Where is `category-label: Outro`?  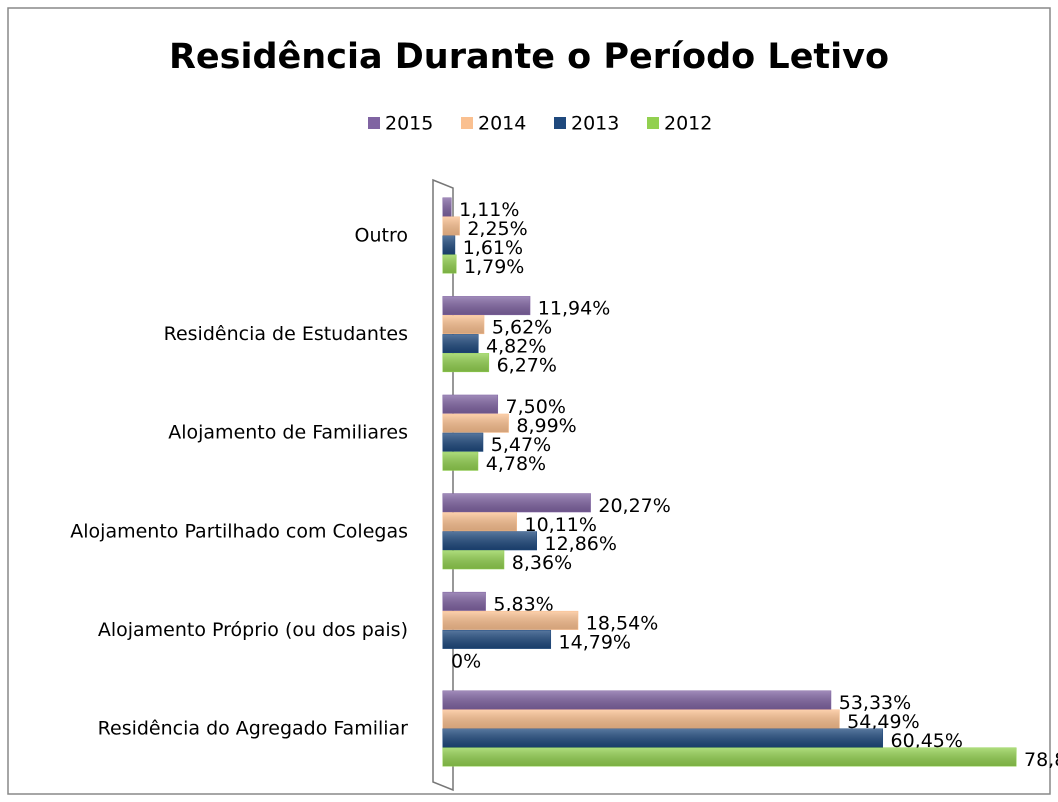 category-label: Outro is located at coordinates (381, 236).